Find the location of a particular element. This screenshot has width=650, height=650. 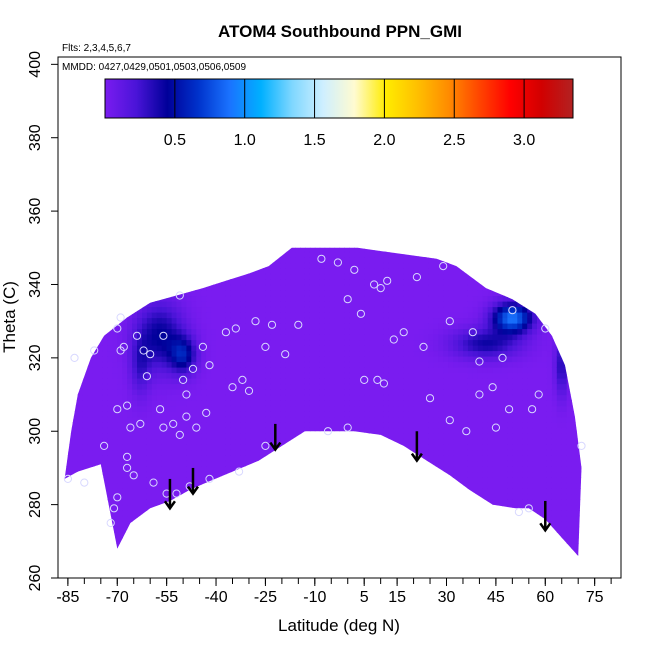

y-axis-label: Theta (C) is located at coordinates (9, 317).